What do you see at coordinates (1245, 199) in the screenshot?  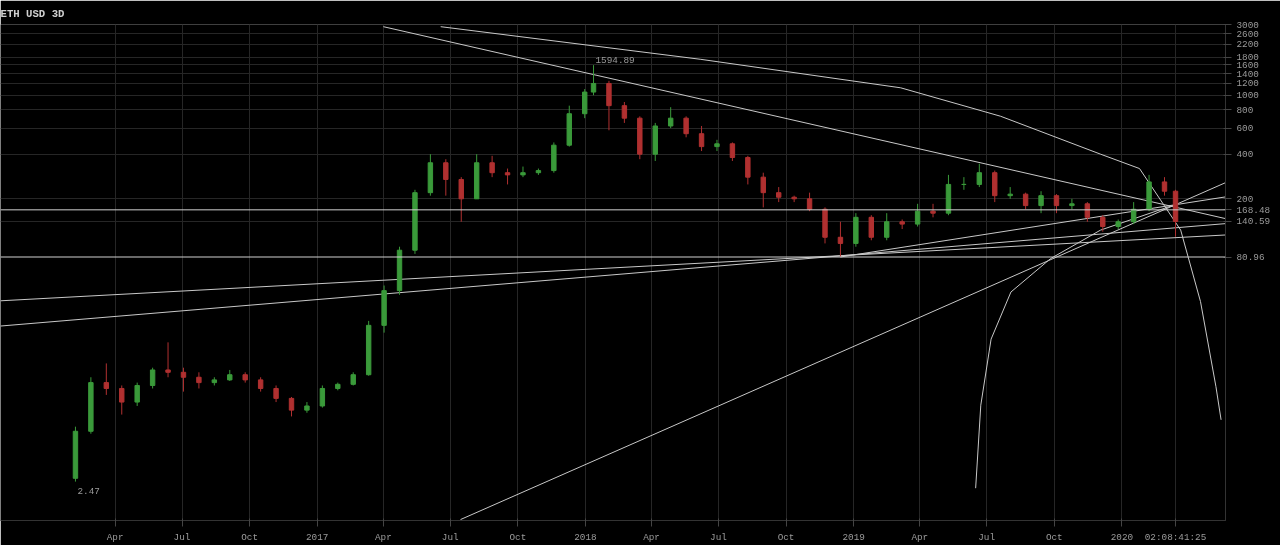 I see `y-tick-label: 200` at bounding box center [1245, 199].